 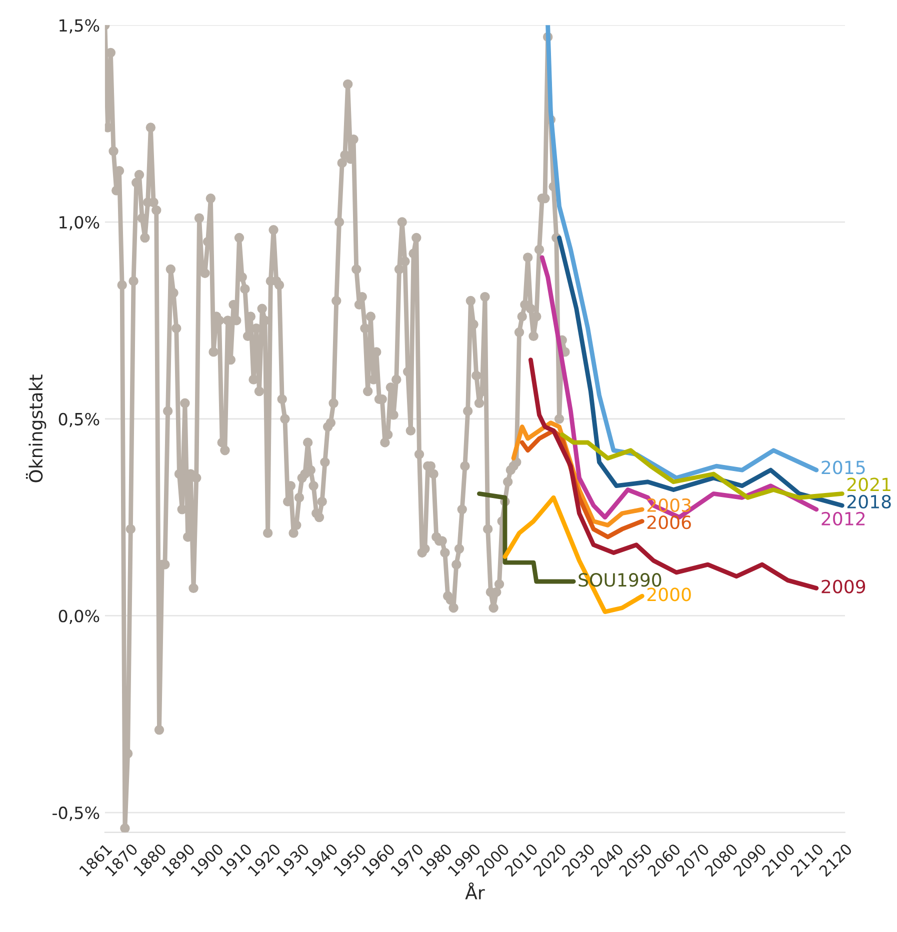 What do you see at coordinates (475, 891) in the screenshot?
I see `x-axis-title: År` at bounding box center [475, 891].